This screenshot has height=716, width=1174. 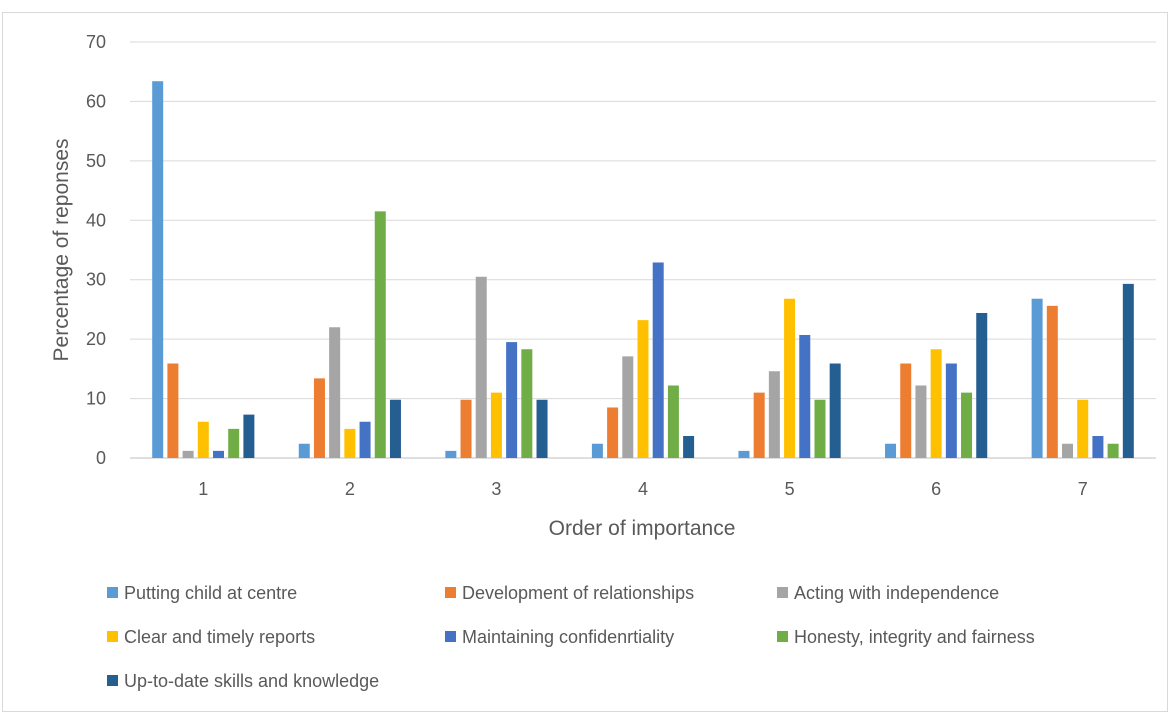 I want to click on y-tick-label: 0, so click(x=101, y=458).